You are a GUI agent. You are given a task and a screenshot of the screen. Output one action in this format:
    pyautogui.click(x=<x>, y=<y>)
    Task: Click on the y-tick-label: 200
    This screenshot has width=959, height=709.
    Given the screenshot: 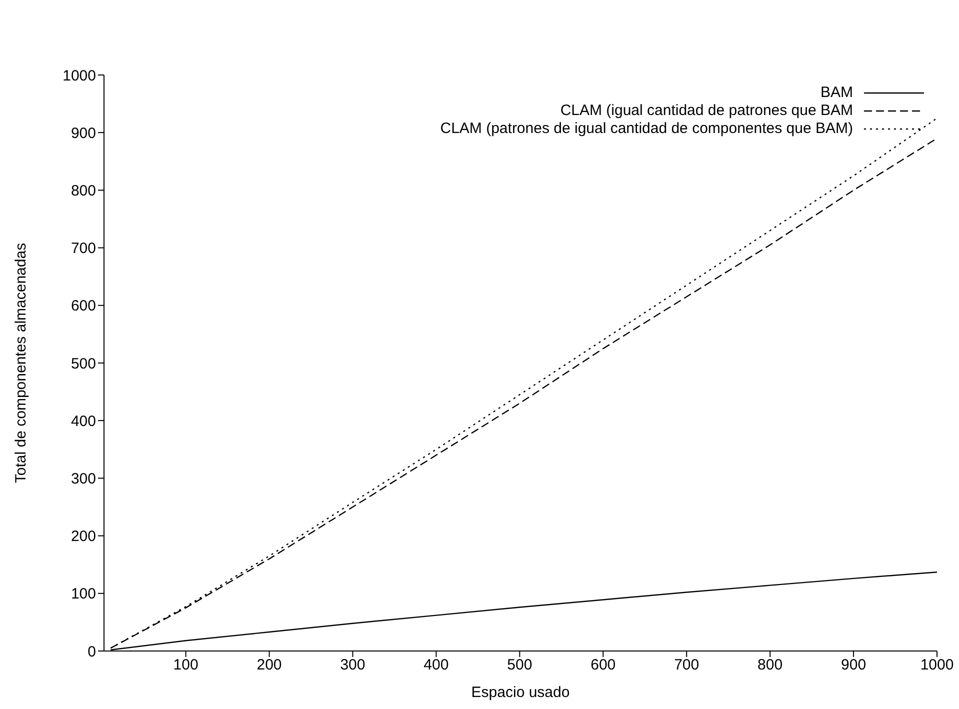 What is the action you would take?
    pyautogui.click(x=83, y=537)
    